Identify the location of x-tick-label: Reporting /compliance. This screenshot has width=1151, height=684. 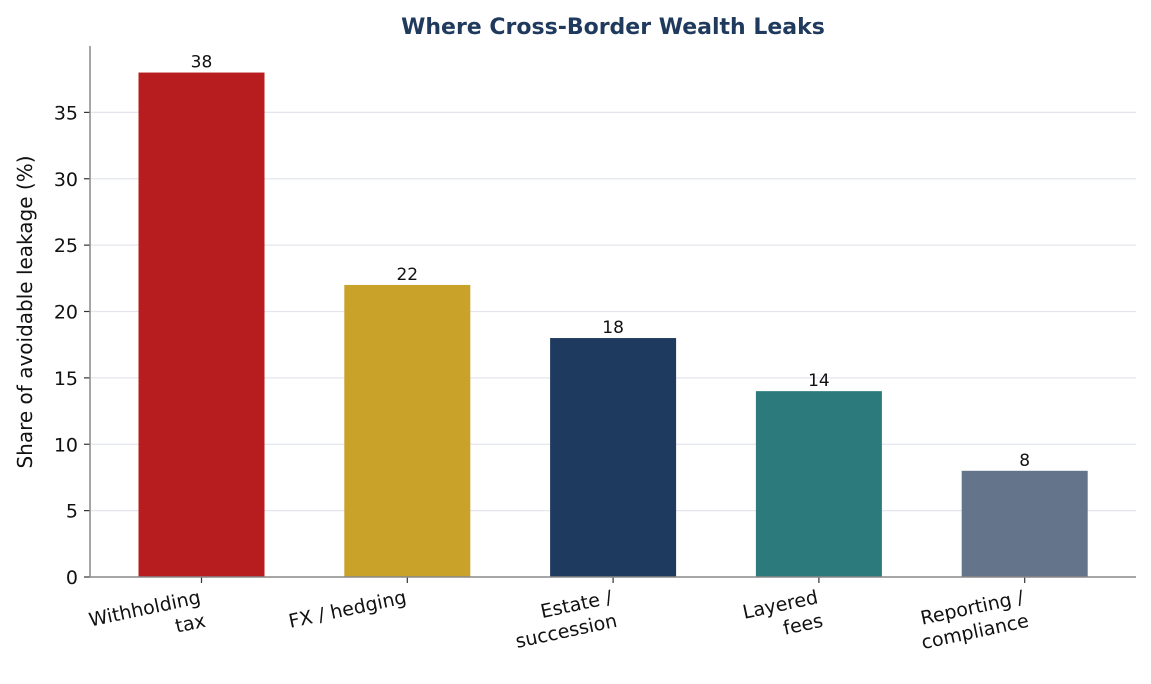
(975, 620).